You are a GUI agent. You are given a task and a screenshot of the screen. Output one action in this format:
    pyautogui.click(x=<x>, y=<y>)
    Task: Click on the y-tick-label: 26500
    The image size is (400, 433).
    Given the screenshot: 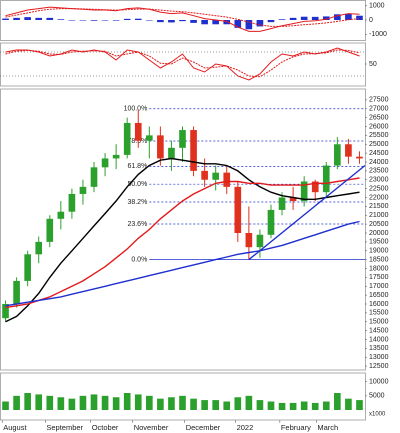 What is the action you would take?
    pyautogui.click(x=379, y=117)
    